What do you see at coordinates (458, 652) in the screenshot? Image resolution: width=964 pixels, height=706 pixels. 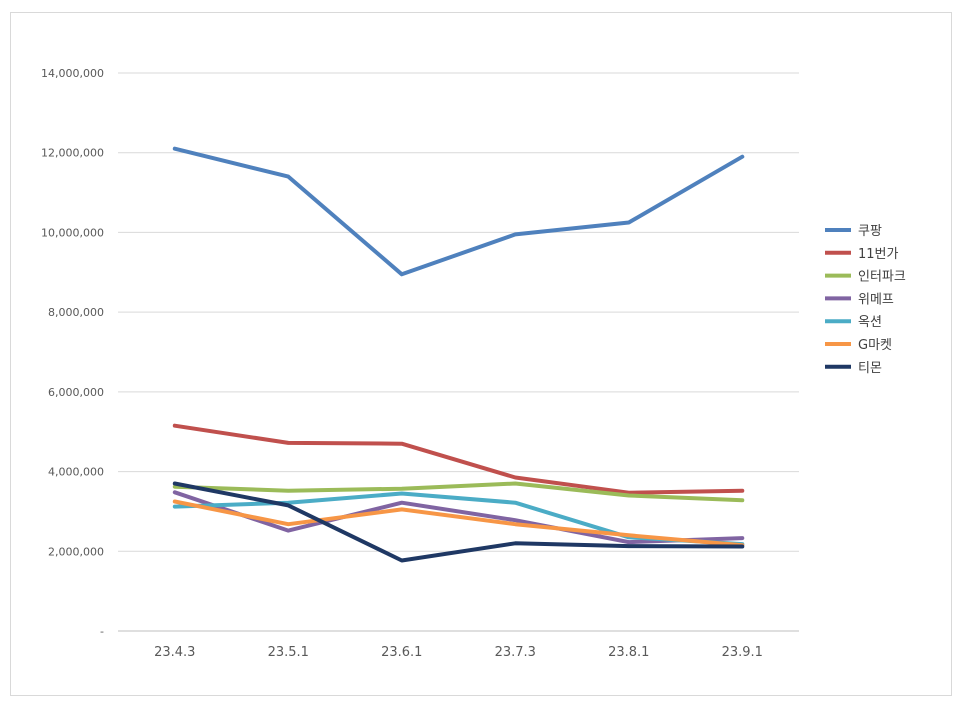 I see `x-axis-ticks: 23.4.3 23.5.1 23.6.1 23.7.3 23.8.1 23.9.1` at bounding box center [458, 652].